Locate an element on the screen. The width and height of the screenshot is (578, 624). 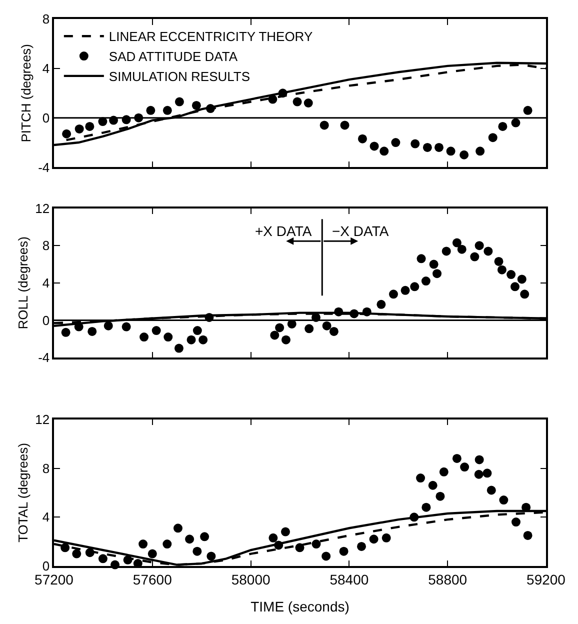
y-axis-title: TOTAL (degrees) is located at coordinates (23, 492).